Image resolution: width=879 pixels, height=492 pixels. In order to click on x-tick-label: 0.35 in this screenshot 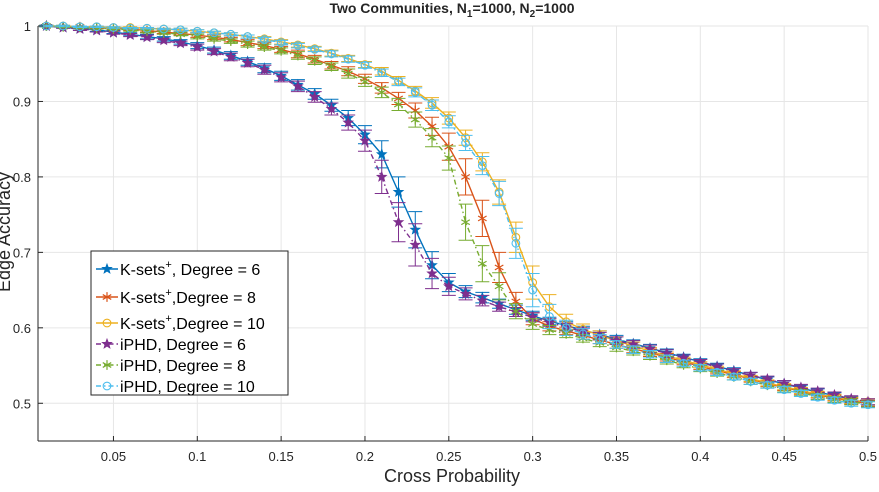, I will do `click(616, 456)`.